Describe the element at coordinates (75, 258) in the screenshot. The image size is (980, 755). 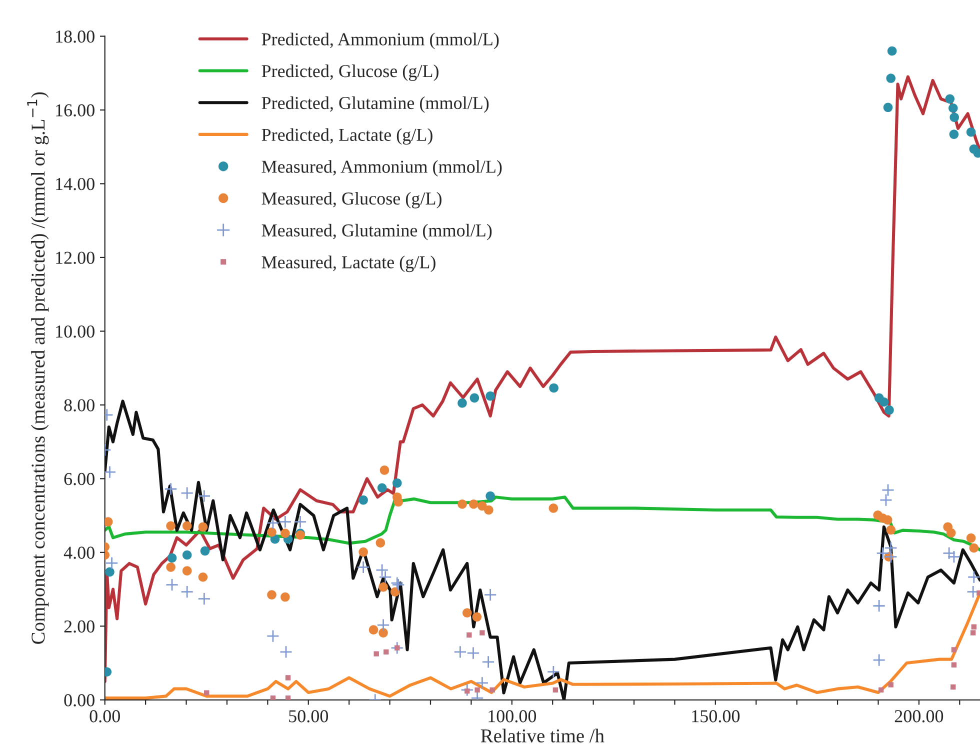
I see `y-tick-label: 12.00` at that location.